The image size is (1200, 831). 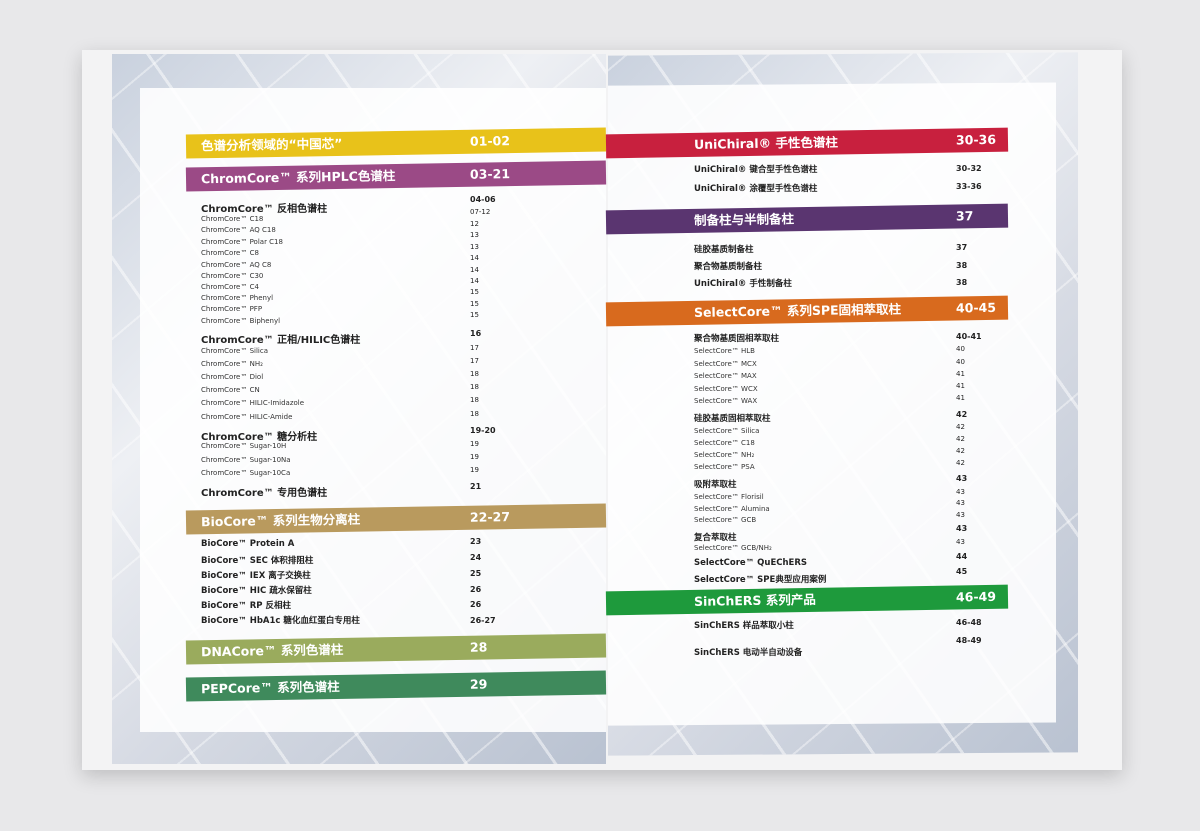 What do you see at coordinates (476, 486) in the screenshot?
I see `toc-page-number: 21` at bounding box center [476, 486].